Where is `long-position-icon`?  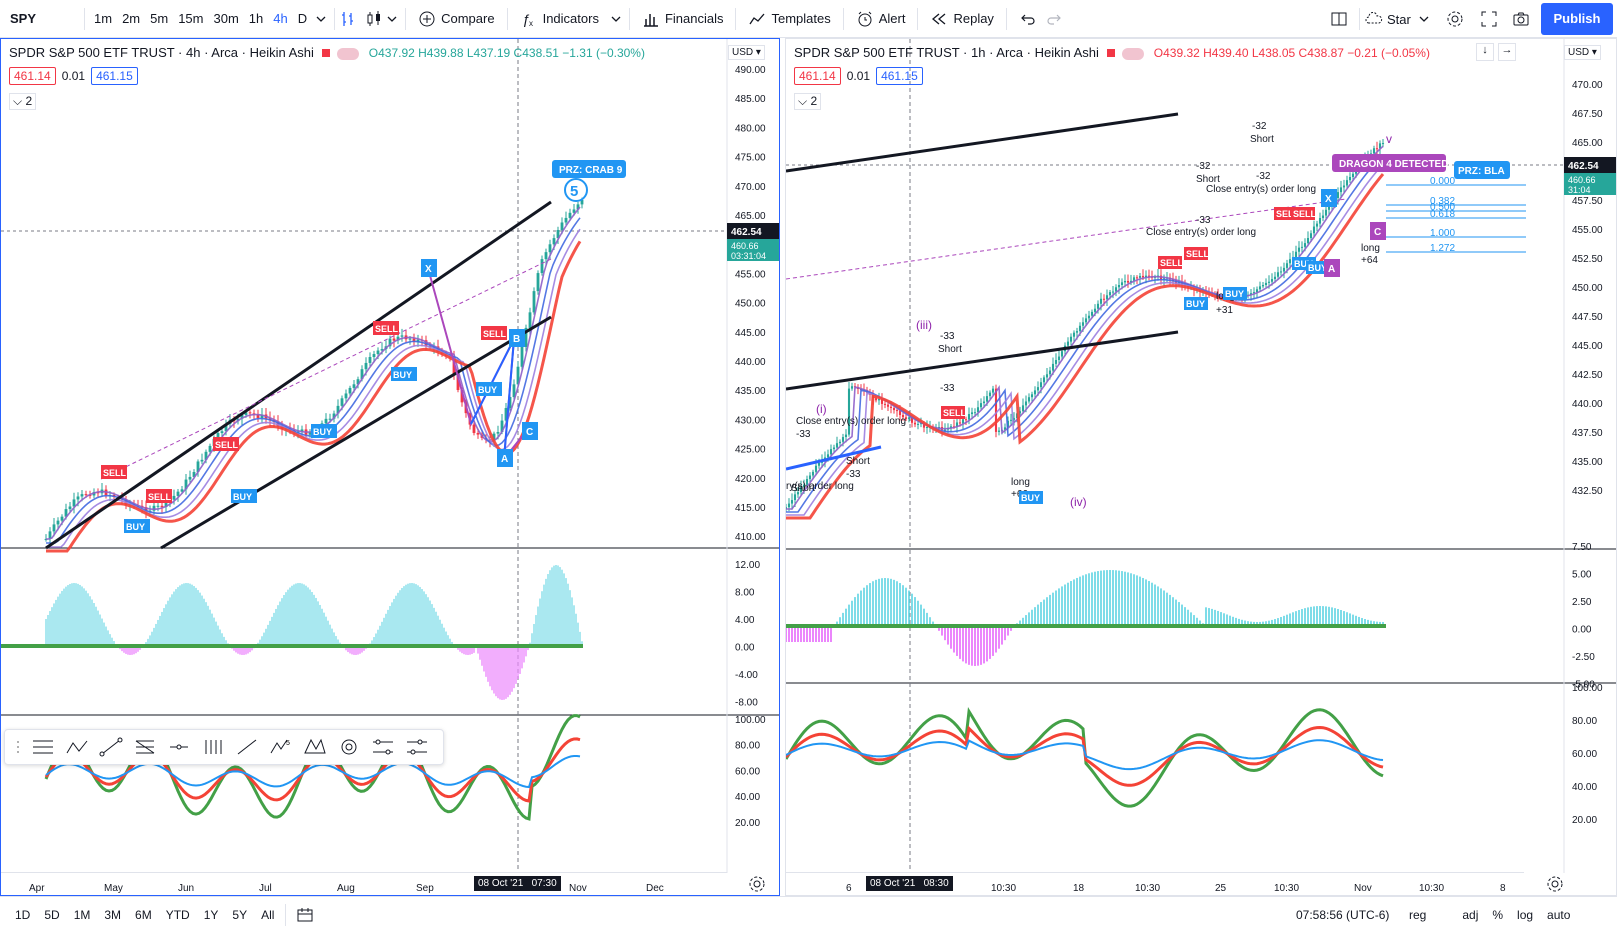 long-position-icon is located at coordinates (383, 747).